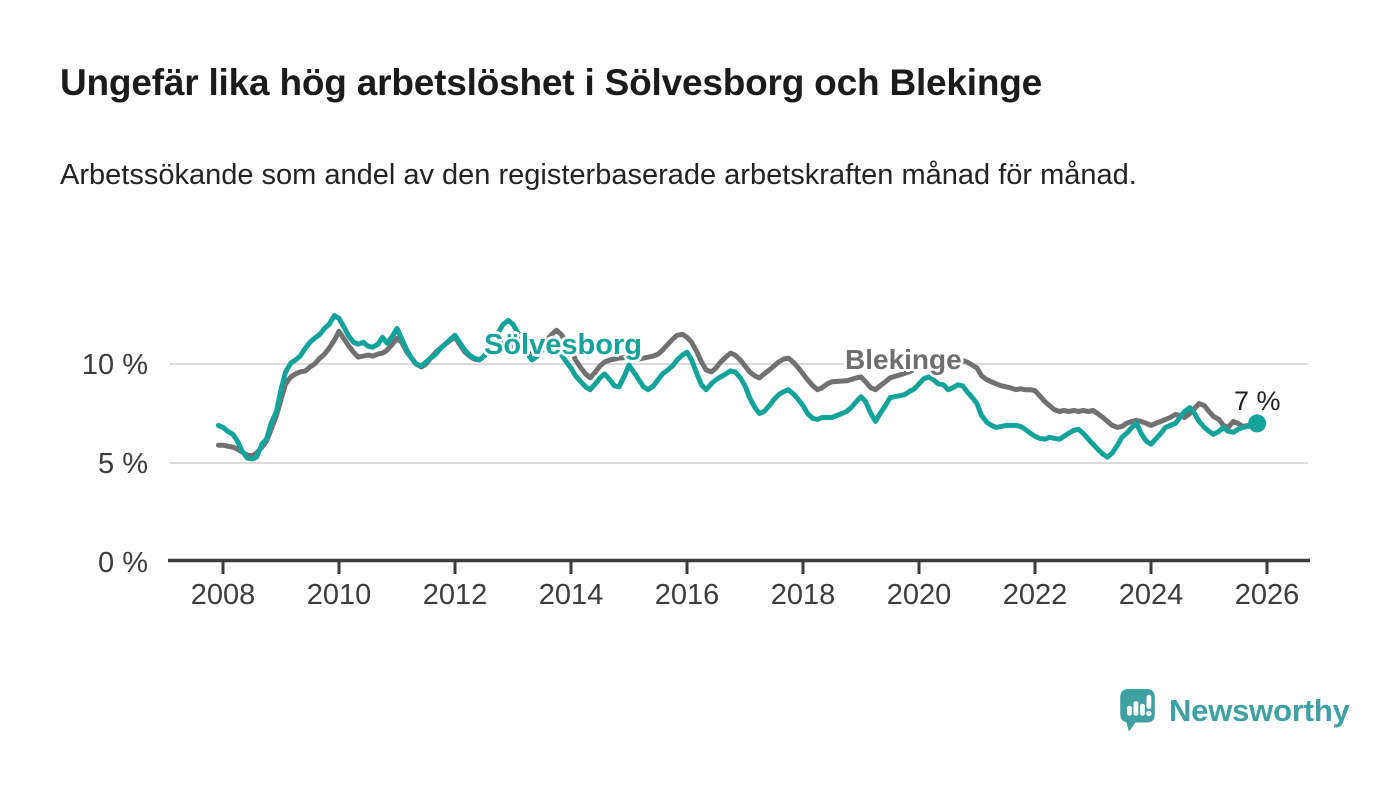  What do you see at coordinates (735, 393) in the screenshot?
I see `series-line-blekinge` at bounding box center [735, 393].